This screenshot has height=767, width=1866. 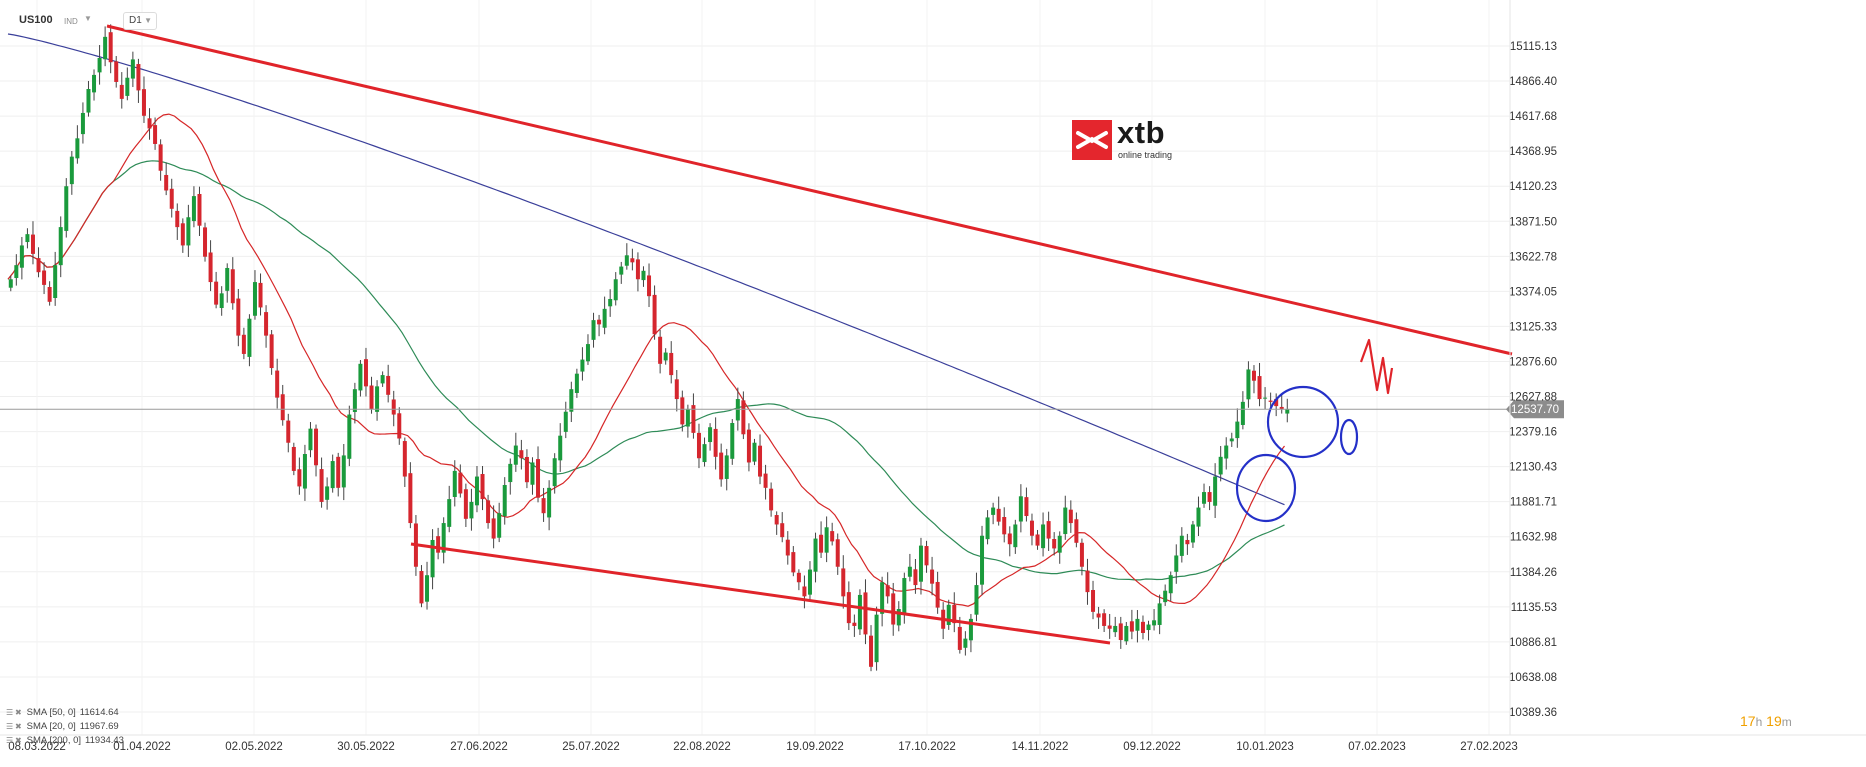 I want to click on forecast-zigzag, so click(x=1376, y=366).